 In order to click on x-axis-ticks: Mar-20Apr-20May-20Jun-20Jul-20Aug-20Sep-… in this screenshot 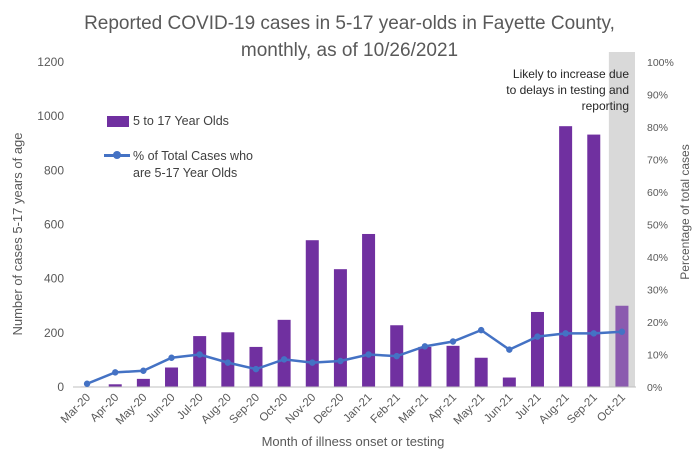, I will do `click(343, 410)`.